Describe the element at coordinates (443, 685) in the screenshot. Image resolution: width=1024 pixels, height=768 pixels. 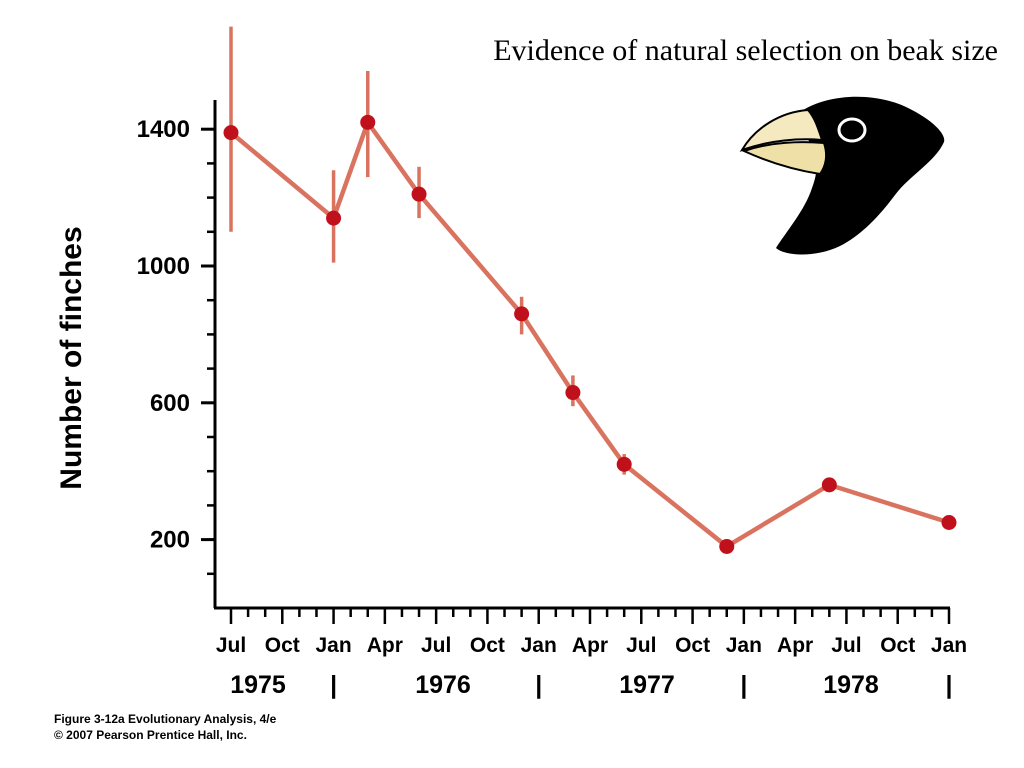
I see `year-label: 1976` at that location.